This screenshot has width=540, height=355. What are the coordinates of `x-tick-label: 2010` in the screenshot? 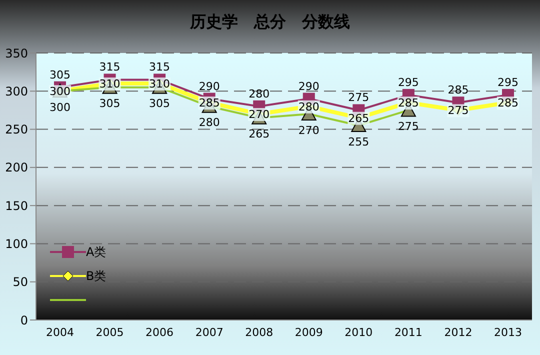 It's located at (358, 332).